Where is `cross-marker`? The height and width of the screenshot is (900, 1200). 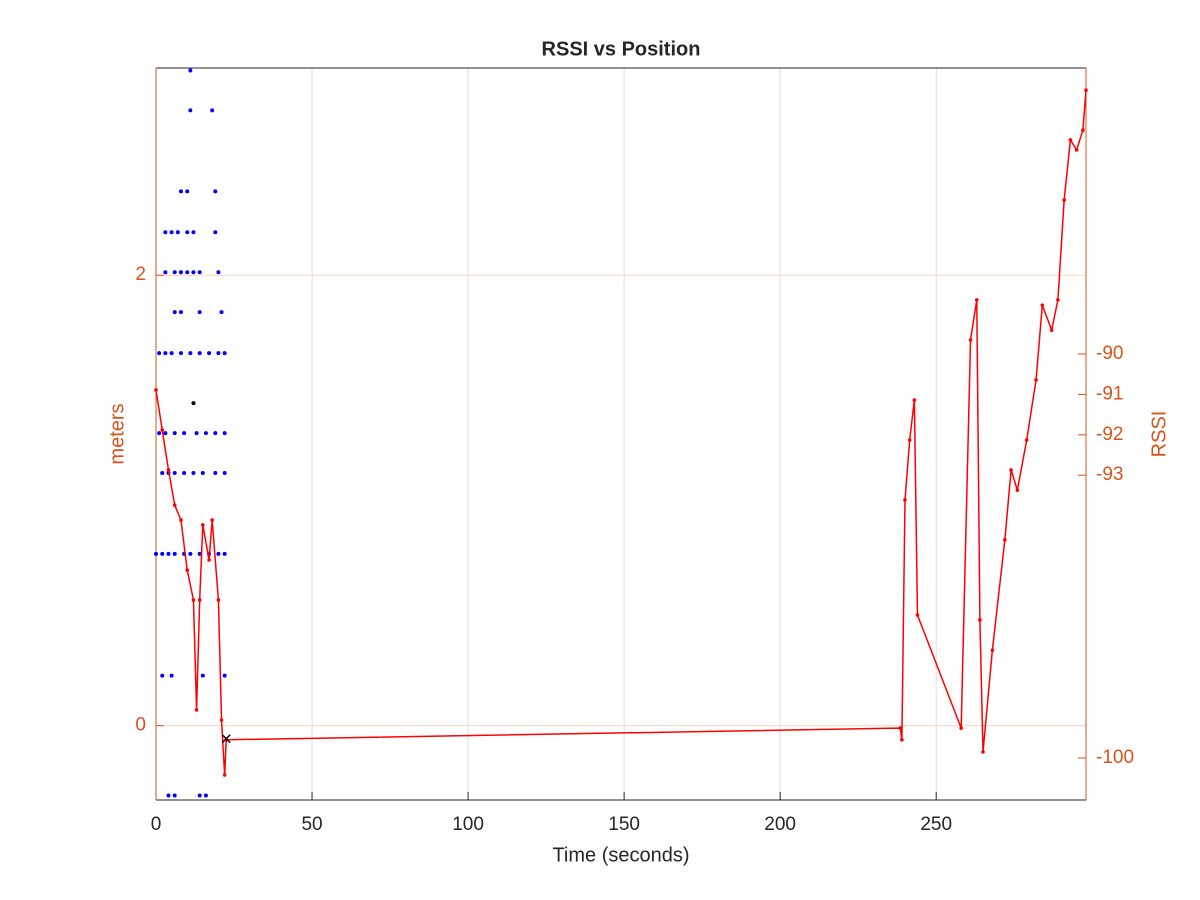
cross-marker is located at coordinates (226, 739).